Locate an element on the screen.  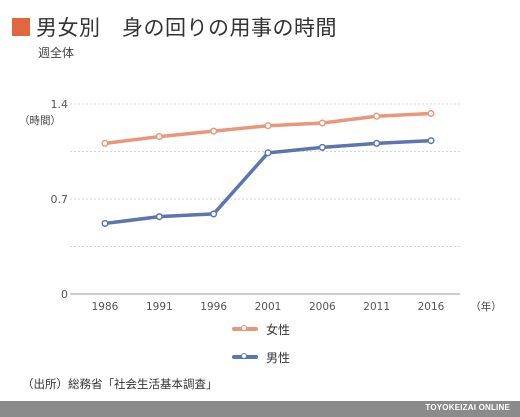
y-tick-label-0: 0 is located at coordinates (64, 294).